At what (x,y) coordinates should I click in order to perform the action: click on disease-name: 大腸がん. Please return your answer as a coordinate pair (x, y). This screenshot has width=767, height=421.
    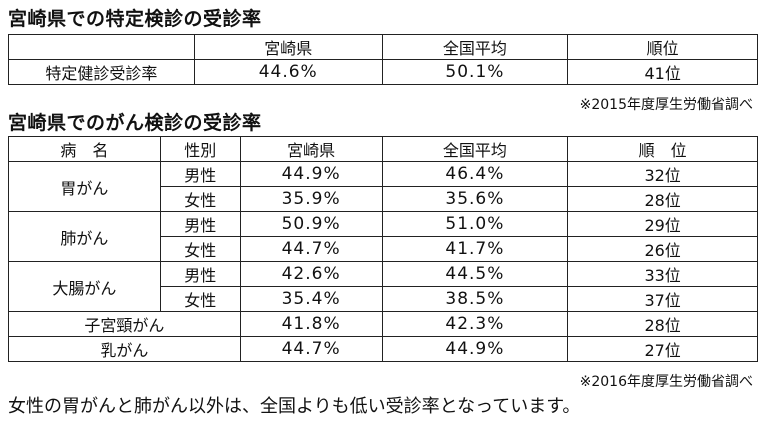
    Looking at the image, I should click on (84, 286).